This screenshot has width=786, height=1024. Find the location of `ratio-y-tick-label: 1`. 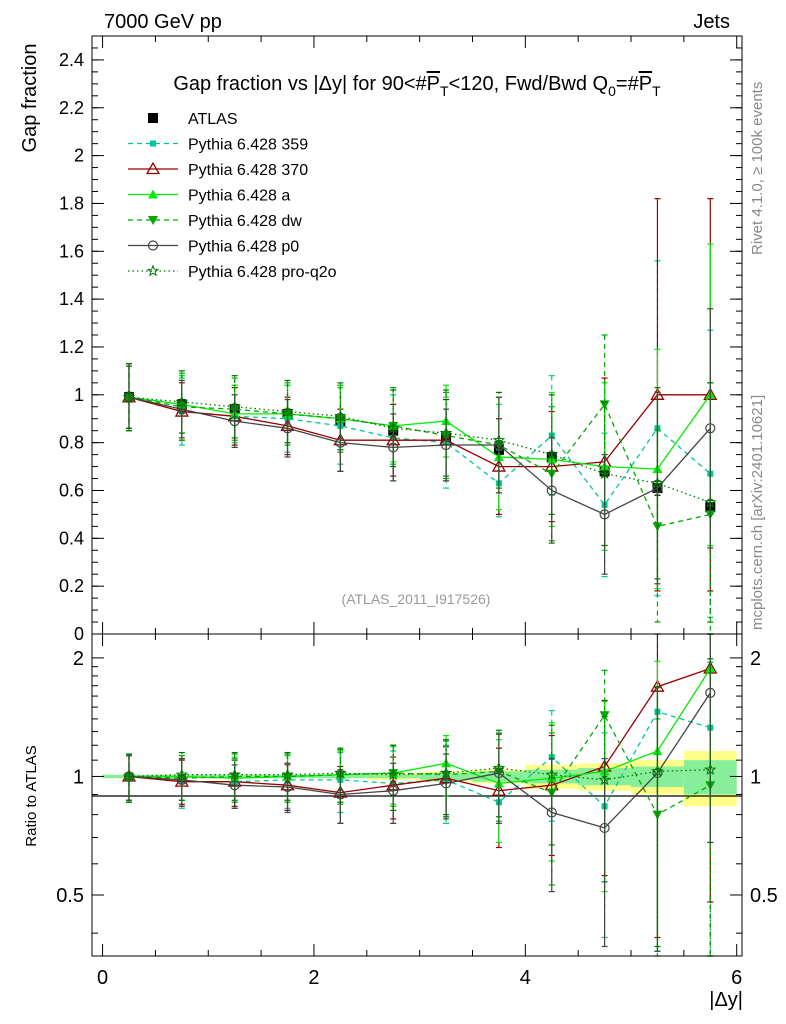

ratio-y-tick-label: 1 is located at coordinates (78, 777).